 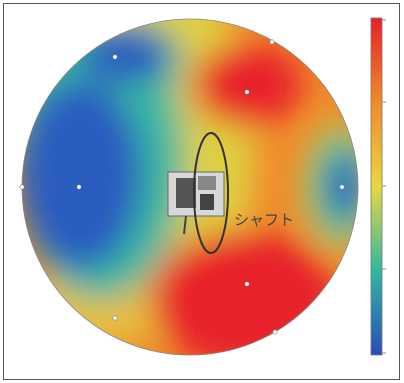 What do you see at coordinates (384, 186) in the screenshot?
I see `colorbar-ticks` at bounding box center [384, 186].